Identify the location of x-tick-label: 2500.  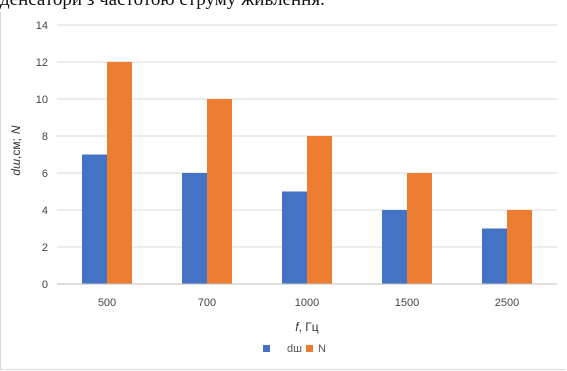
(507, 303).